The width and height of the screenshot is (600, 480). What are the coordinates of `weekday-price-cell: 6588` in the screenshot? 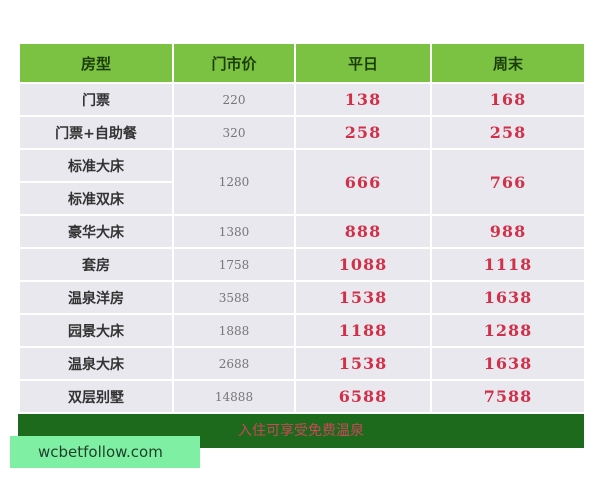 It's located at (363, 396).